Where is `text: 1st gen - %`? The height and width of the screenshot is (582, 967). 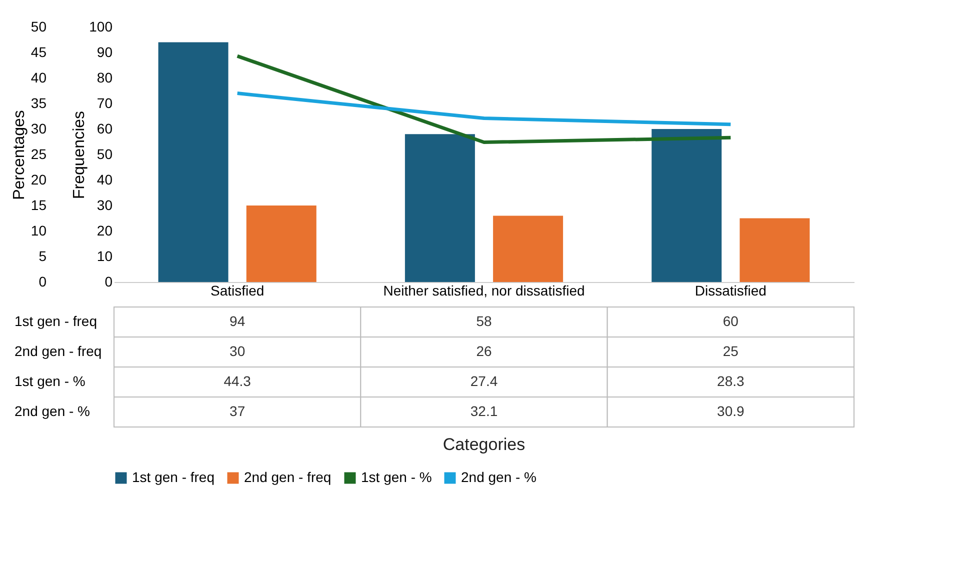
text: 1st gen - % is located at coordinates (50, 381).